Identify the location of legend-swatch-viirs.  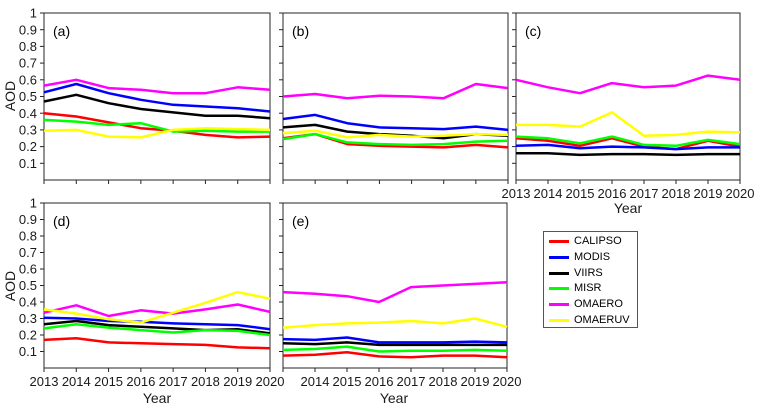
(559, 273).